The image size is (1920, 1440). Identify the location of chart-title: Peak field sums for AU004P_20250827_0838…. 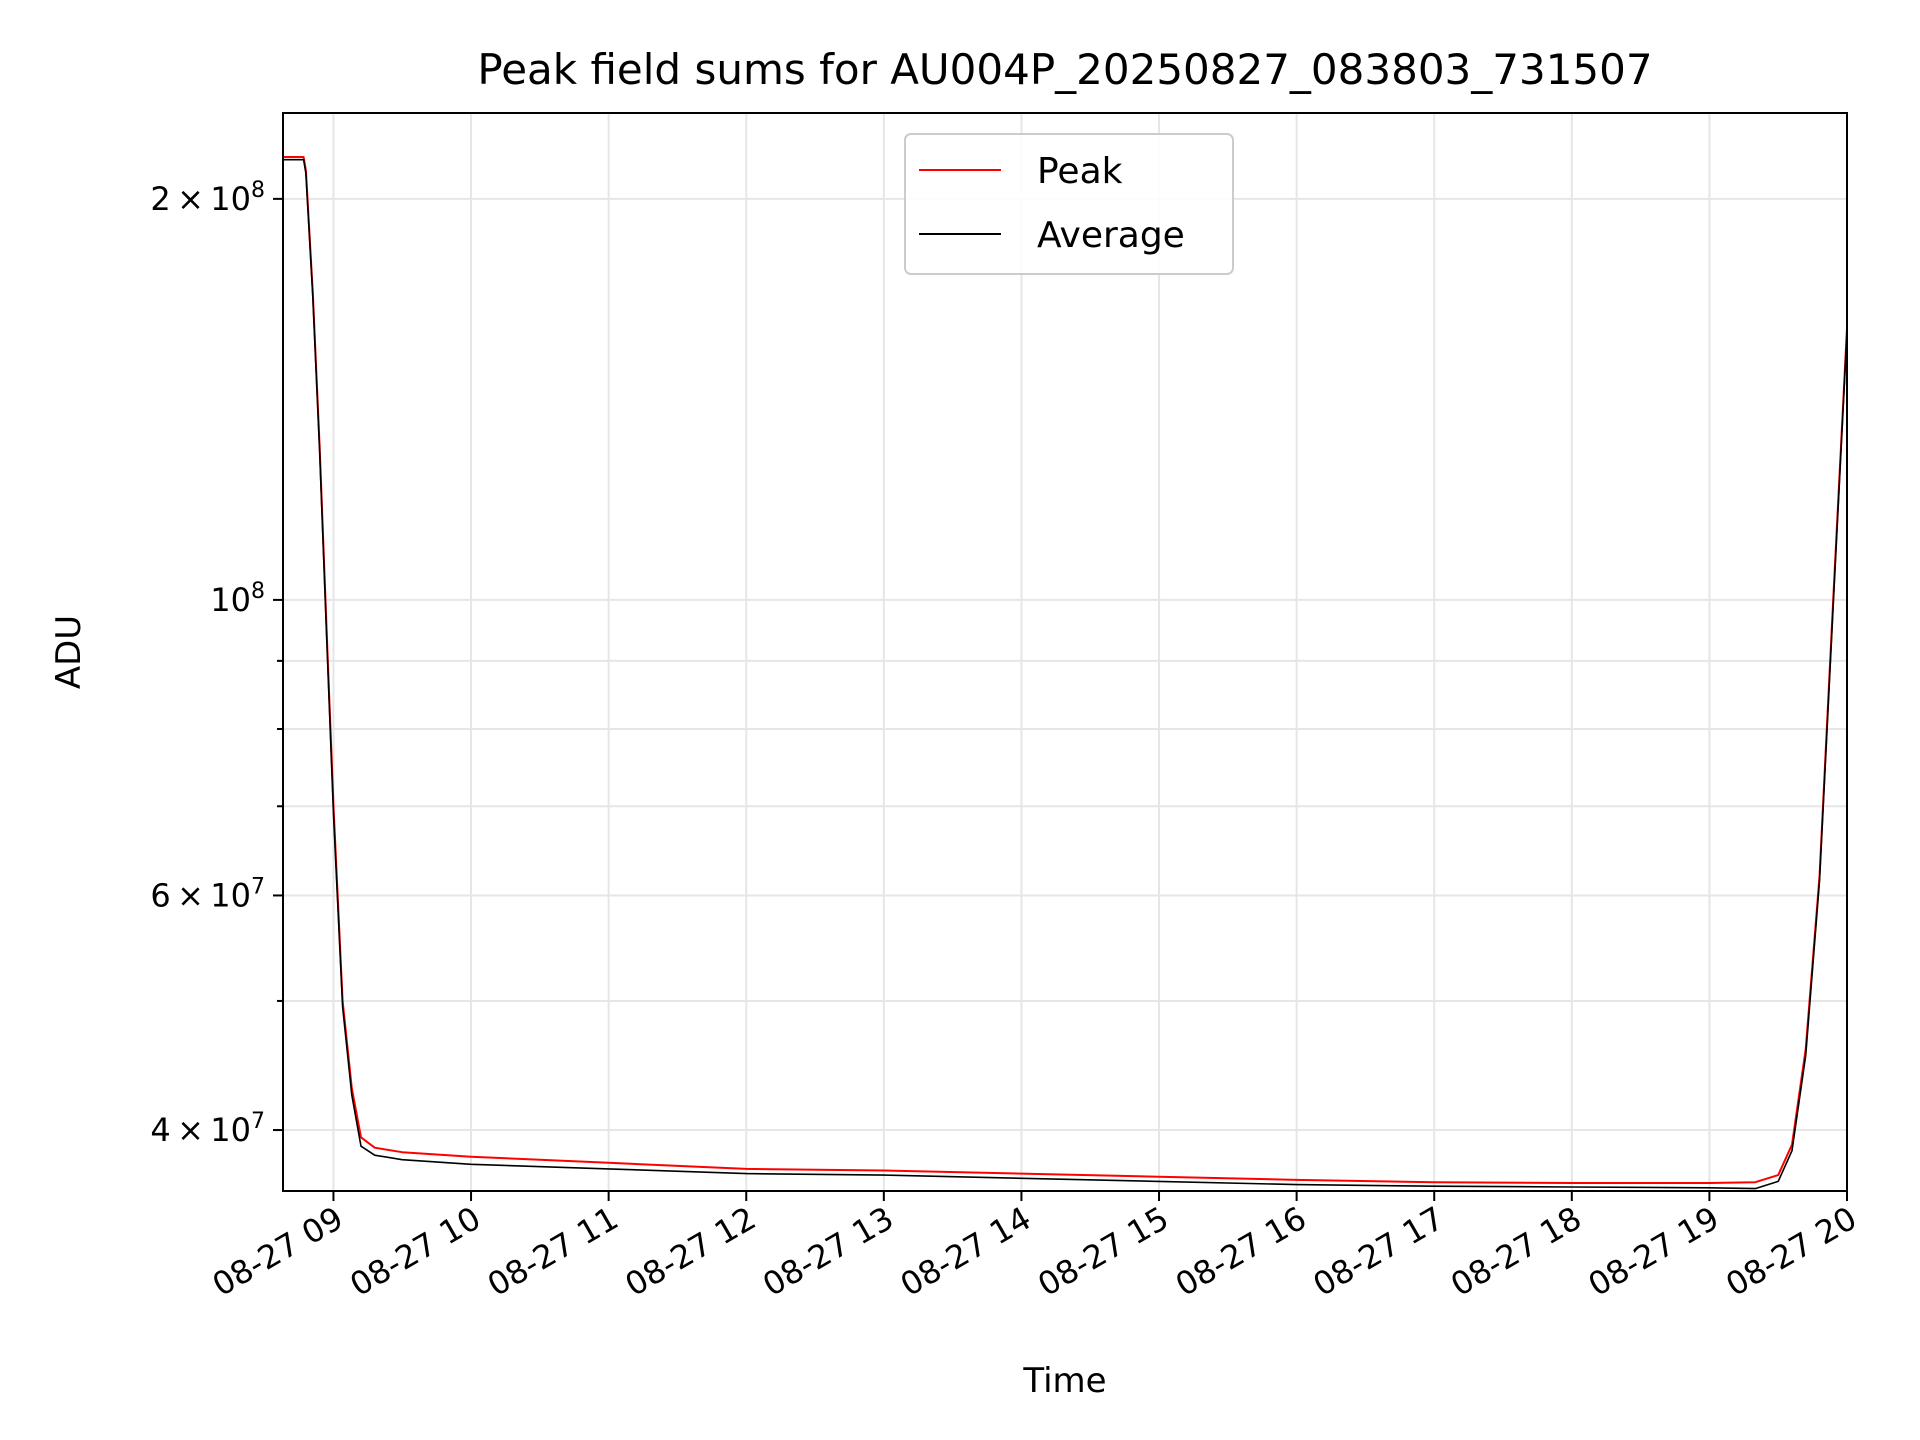
(1064, 69).